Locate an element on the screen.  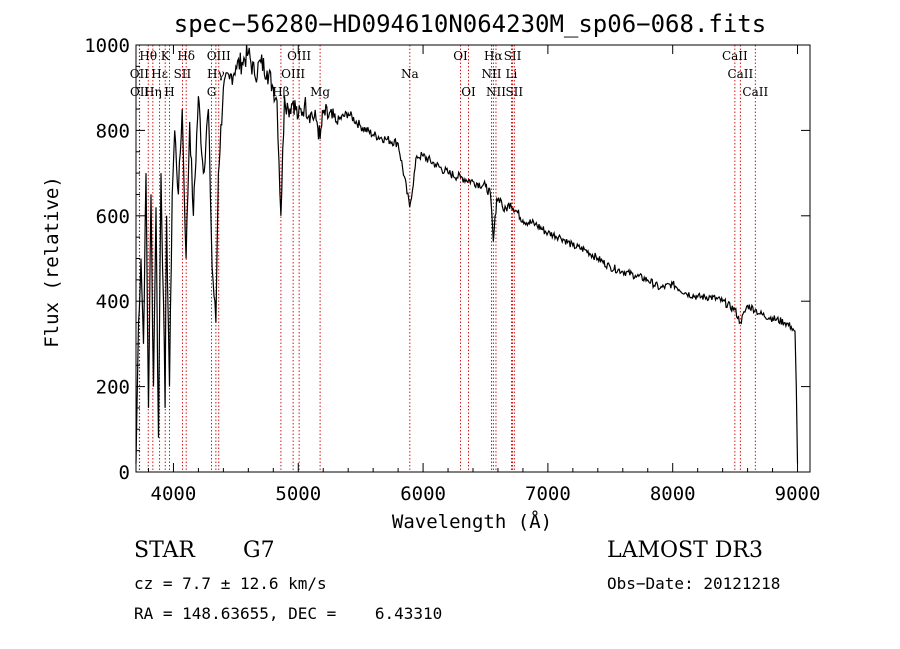
y-tick-label-3: 600 is located at coordinates (113, 217).